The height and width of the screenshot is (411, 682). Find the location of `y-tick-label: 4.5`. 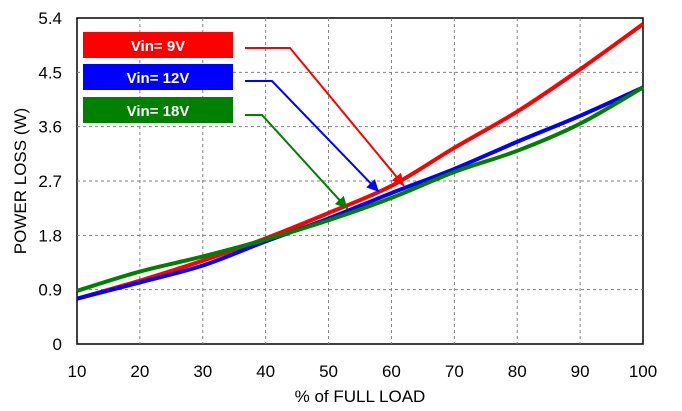

y-tick-label: 4.5 is located at coordinates (50, 72).